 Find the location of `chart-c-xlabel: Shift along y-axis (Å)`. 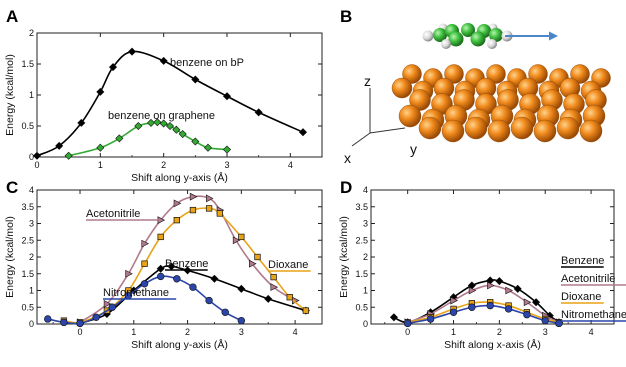

chart-c-xlabel: Shift along y-axis (Å) is located at coordinates (179, 344).